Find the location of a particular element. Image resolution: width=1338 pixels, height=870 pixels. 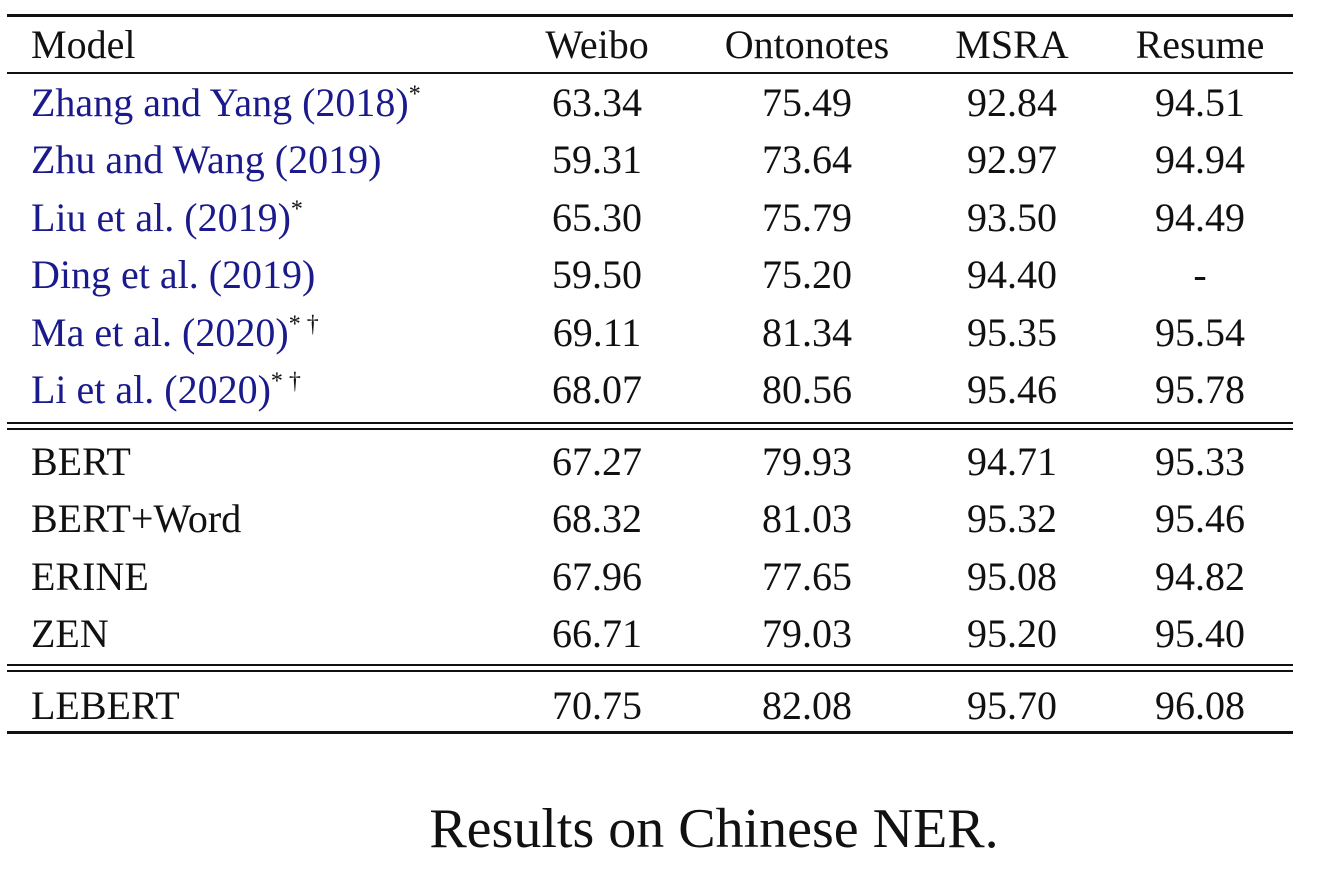

model-name: Ding et al. (2019) is located at coordinates (173, 274).